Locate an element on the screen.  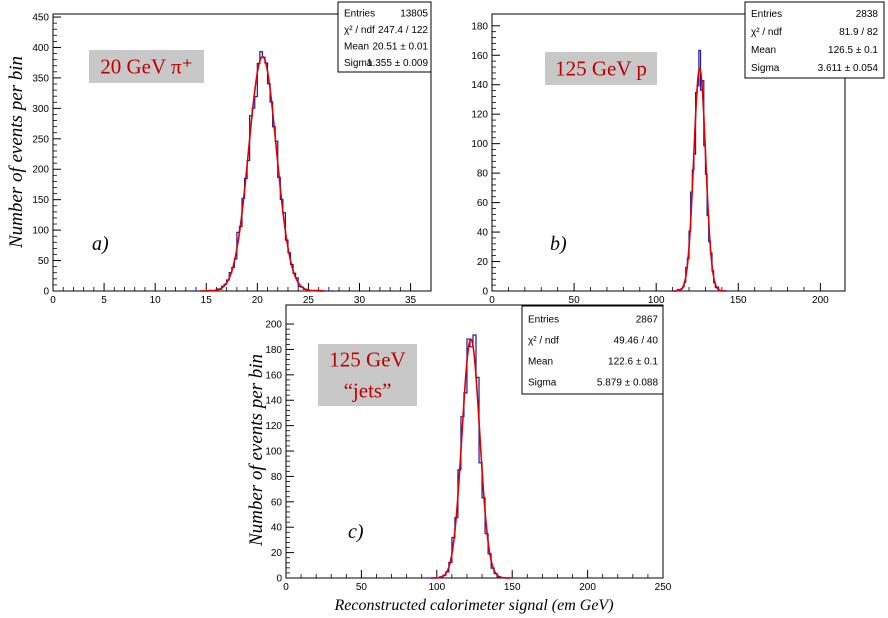
stats-value: 2838 is located at coordinates (867, 14).